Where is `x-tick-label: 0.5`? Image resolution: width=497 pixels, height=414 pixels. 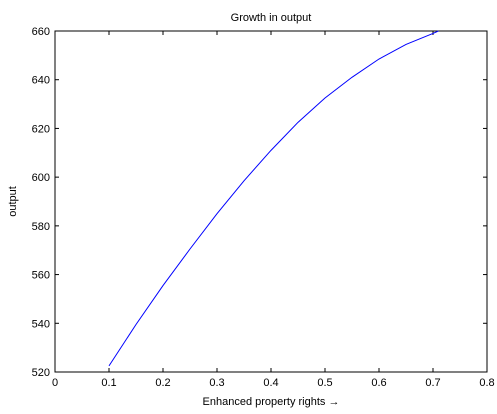 x-tick-label: 0.5 is located at coordinates (324, 383).